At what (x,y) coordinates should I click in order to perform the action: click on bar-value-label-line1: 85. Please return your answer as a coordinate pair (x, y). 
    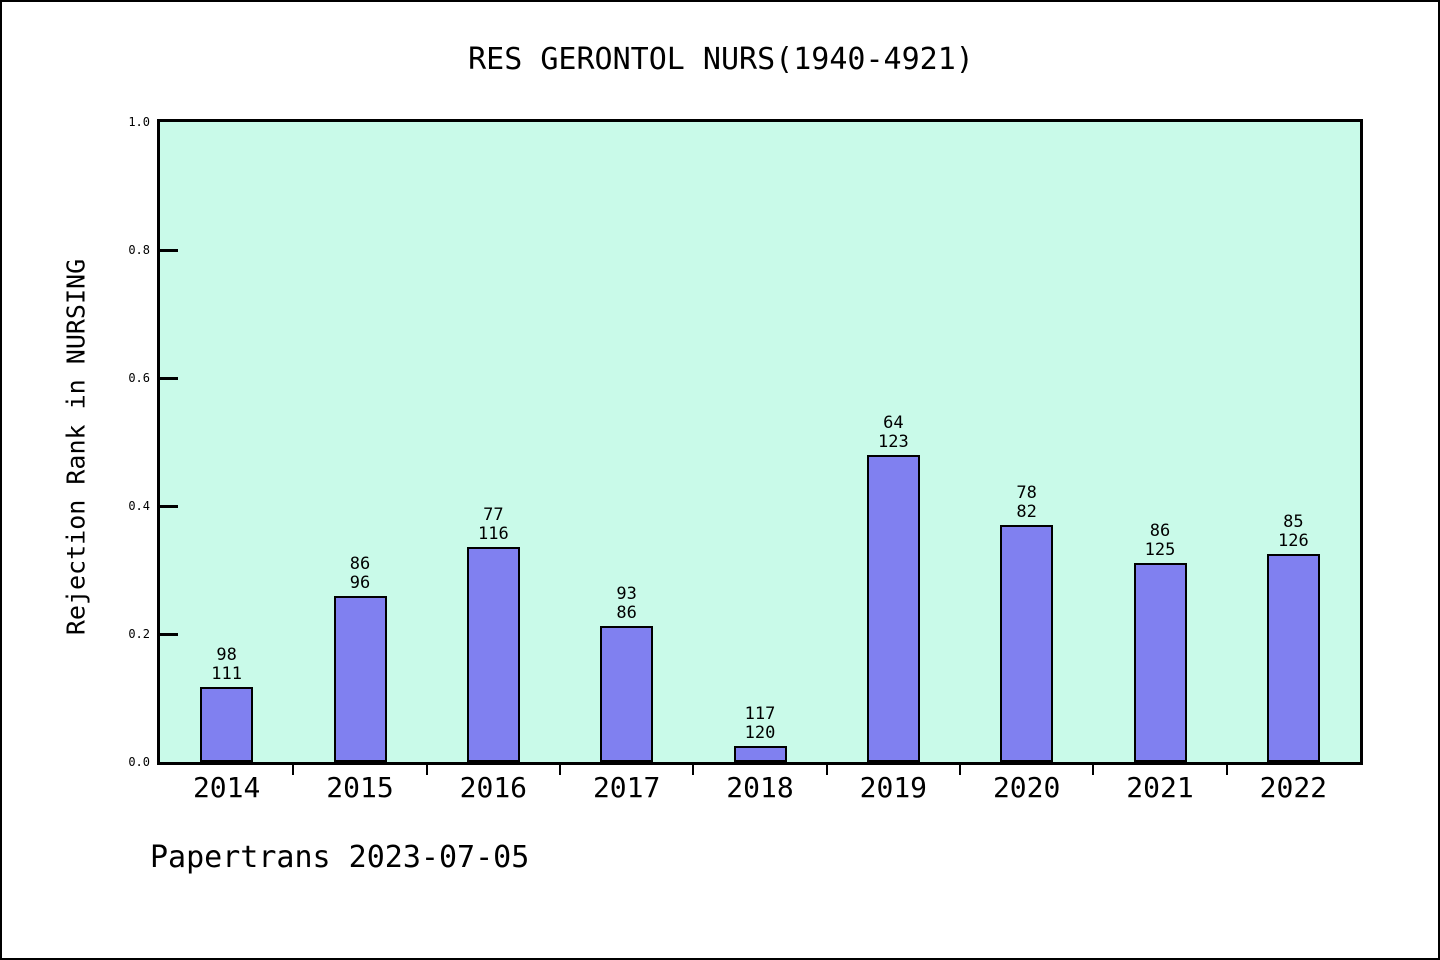
    Looking at the image, I should click on (1293, 522).